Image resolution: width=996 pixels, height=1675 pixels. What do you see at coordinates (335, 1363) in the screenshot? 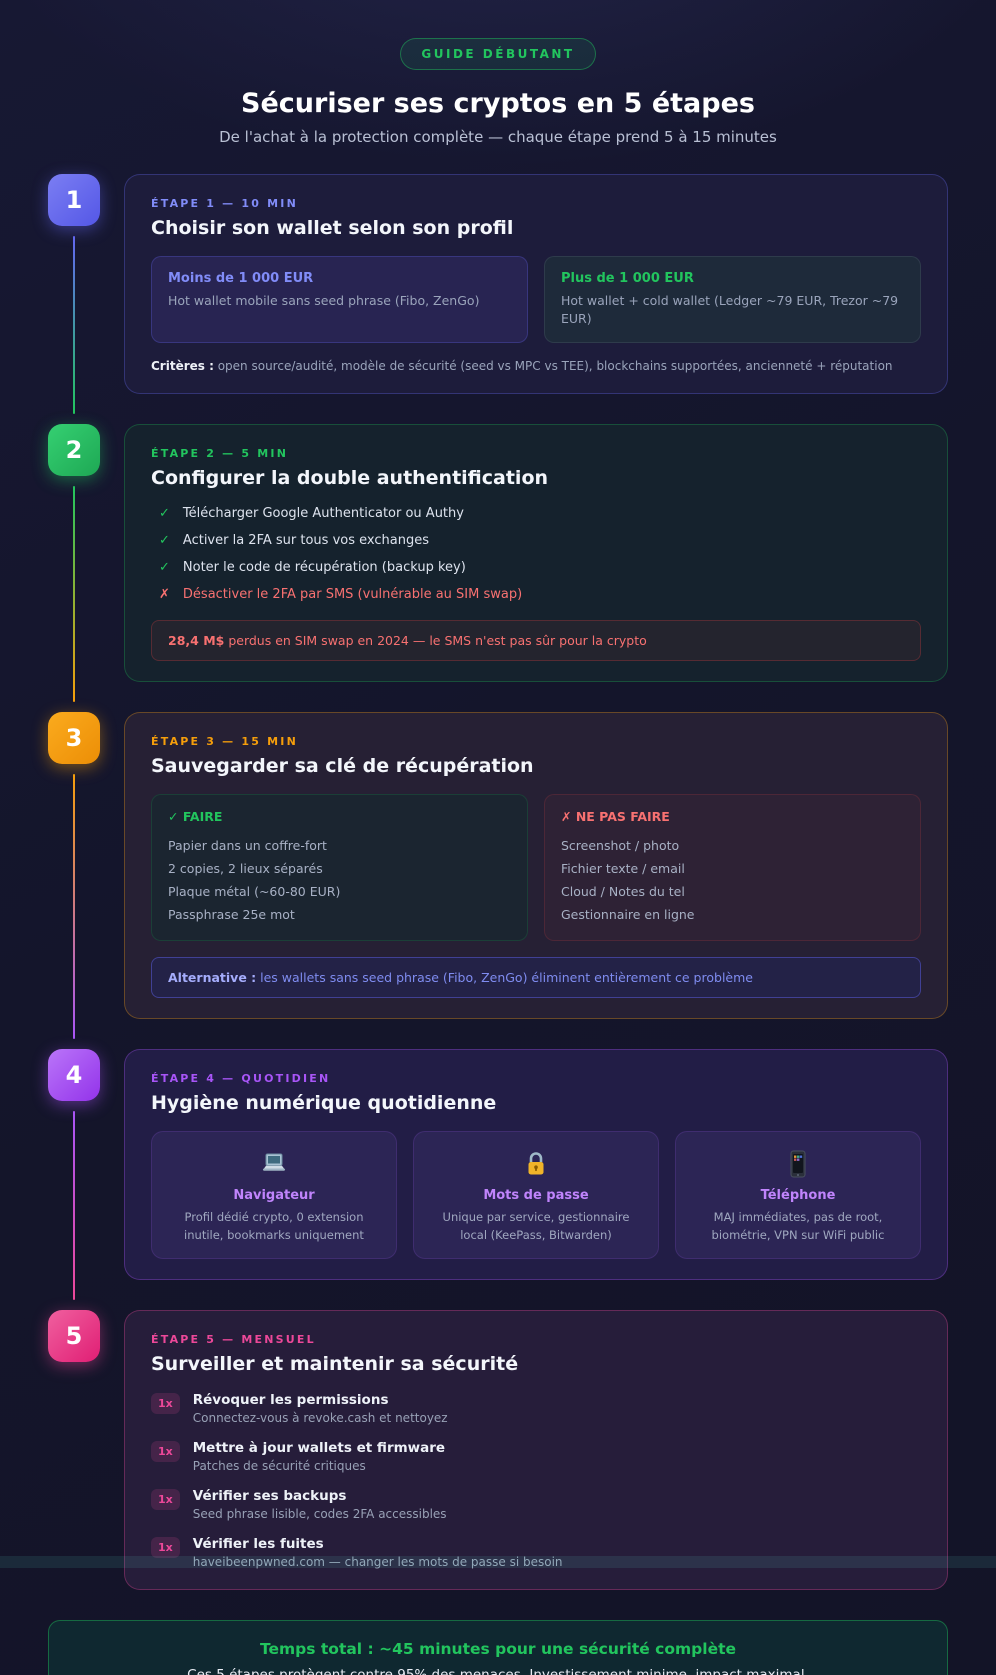
I see `step-5-title: Surveiller et maintenir sa sécurité` at bounding box center [335, 1363].